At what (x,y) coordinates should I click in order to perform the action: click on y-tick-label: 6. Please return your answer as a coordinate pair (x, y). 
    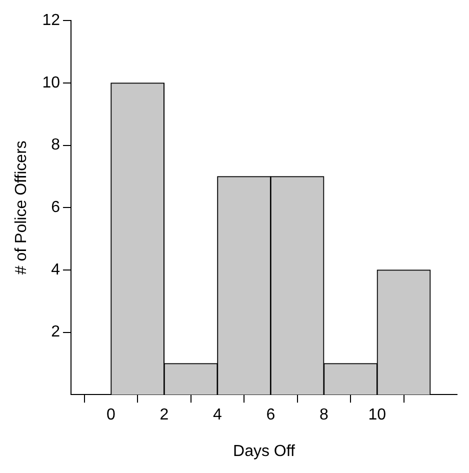
    Looking at the image, I should click on (55, 207).